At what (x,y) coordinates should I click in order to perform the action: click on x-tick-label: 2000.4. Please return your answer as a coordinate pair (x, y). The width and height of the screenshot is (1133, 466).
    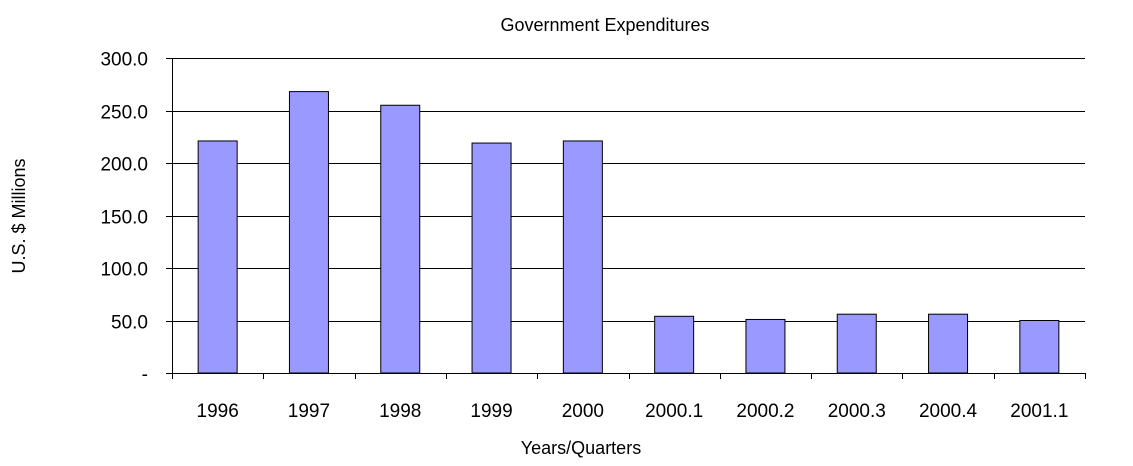
    Looking at the image, I should click on (948, 411).